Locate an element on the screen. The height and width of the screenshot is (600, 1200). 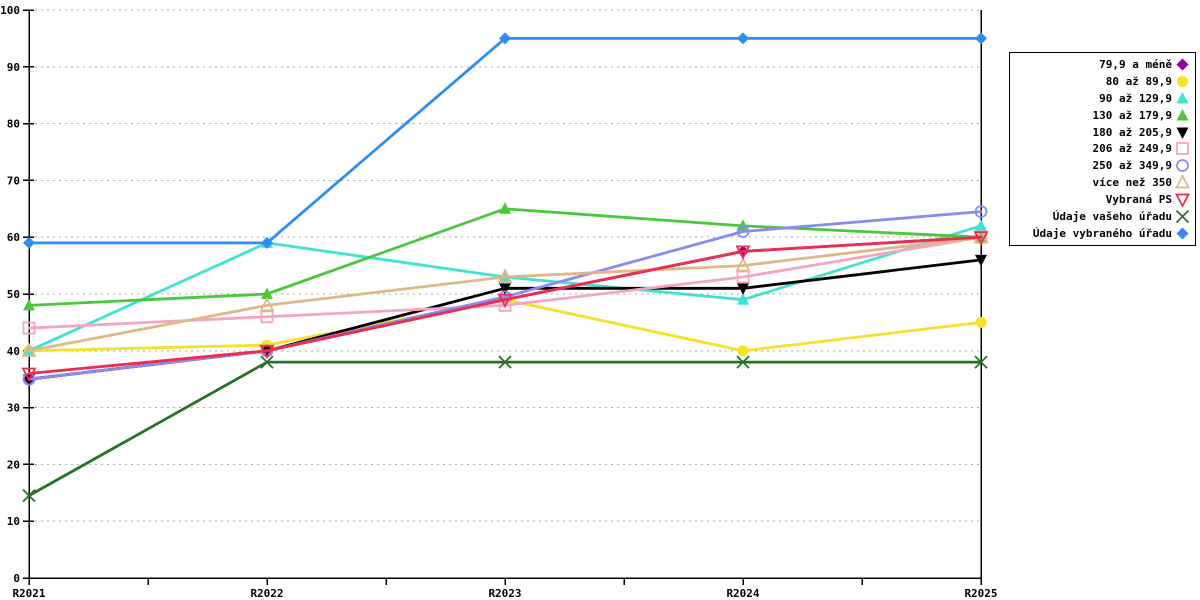
legend-item: 79,9 a méně is located at coordinates (1101, 64).